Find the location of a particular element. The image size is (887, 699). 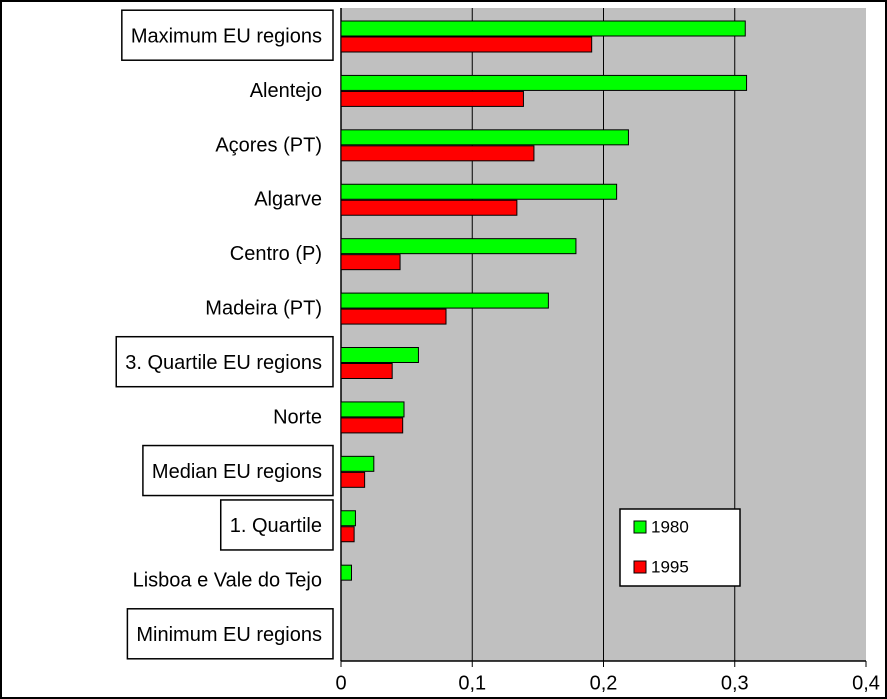

y-tick-label: Algarve is located at coordinates (288, 200).